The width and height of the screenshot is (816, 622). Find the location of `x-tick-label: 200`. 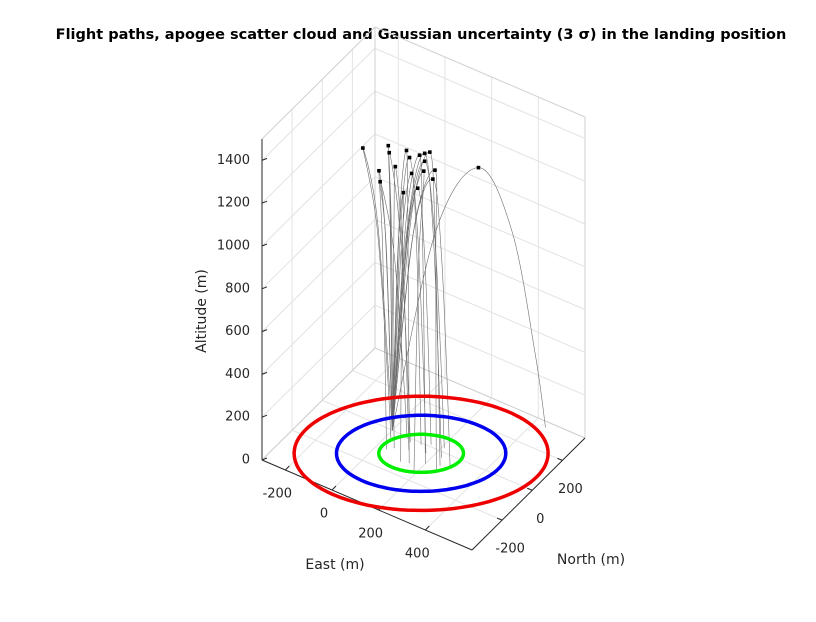

x-tick-label: 200 is located at coordinates (370, 534).